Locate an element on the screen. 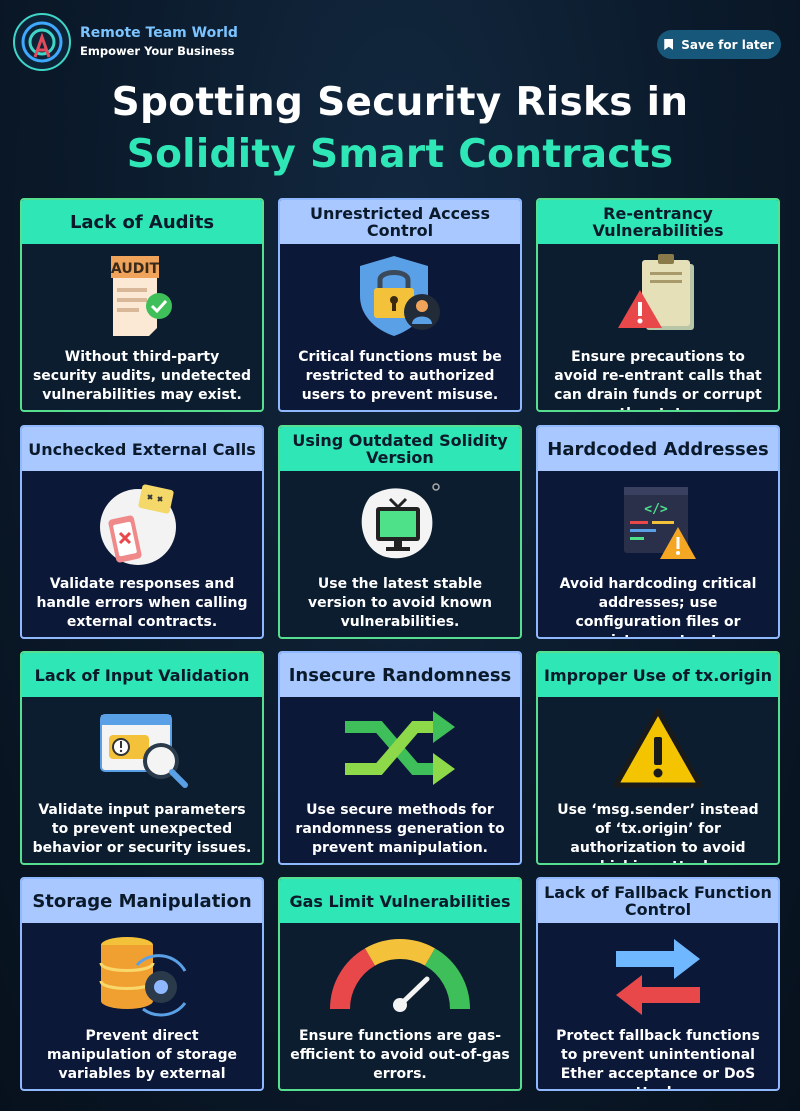  card-title: Re-entrancy Vulnerabilities is located at coordinates (658, 222).